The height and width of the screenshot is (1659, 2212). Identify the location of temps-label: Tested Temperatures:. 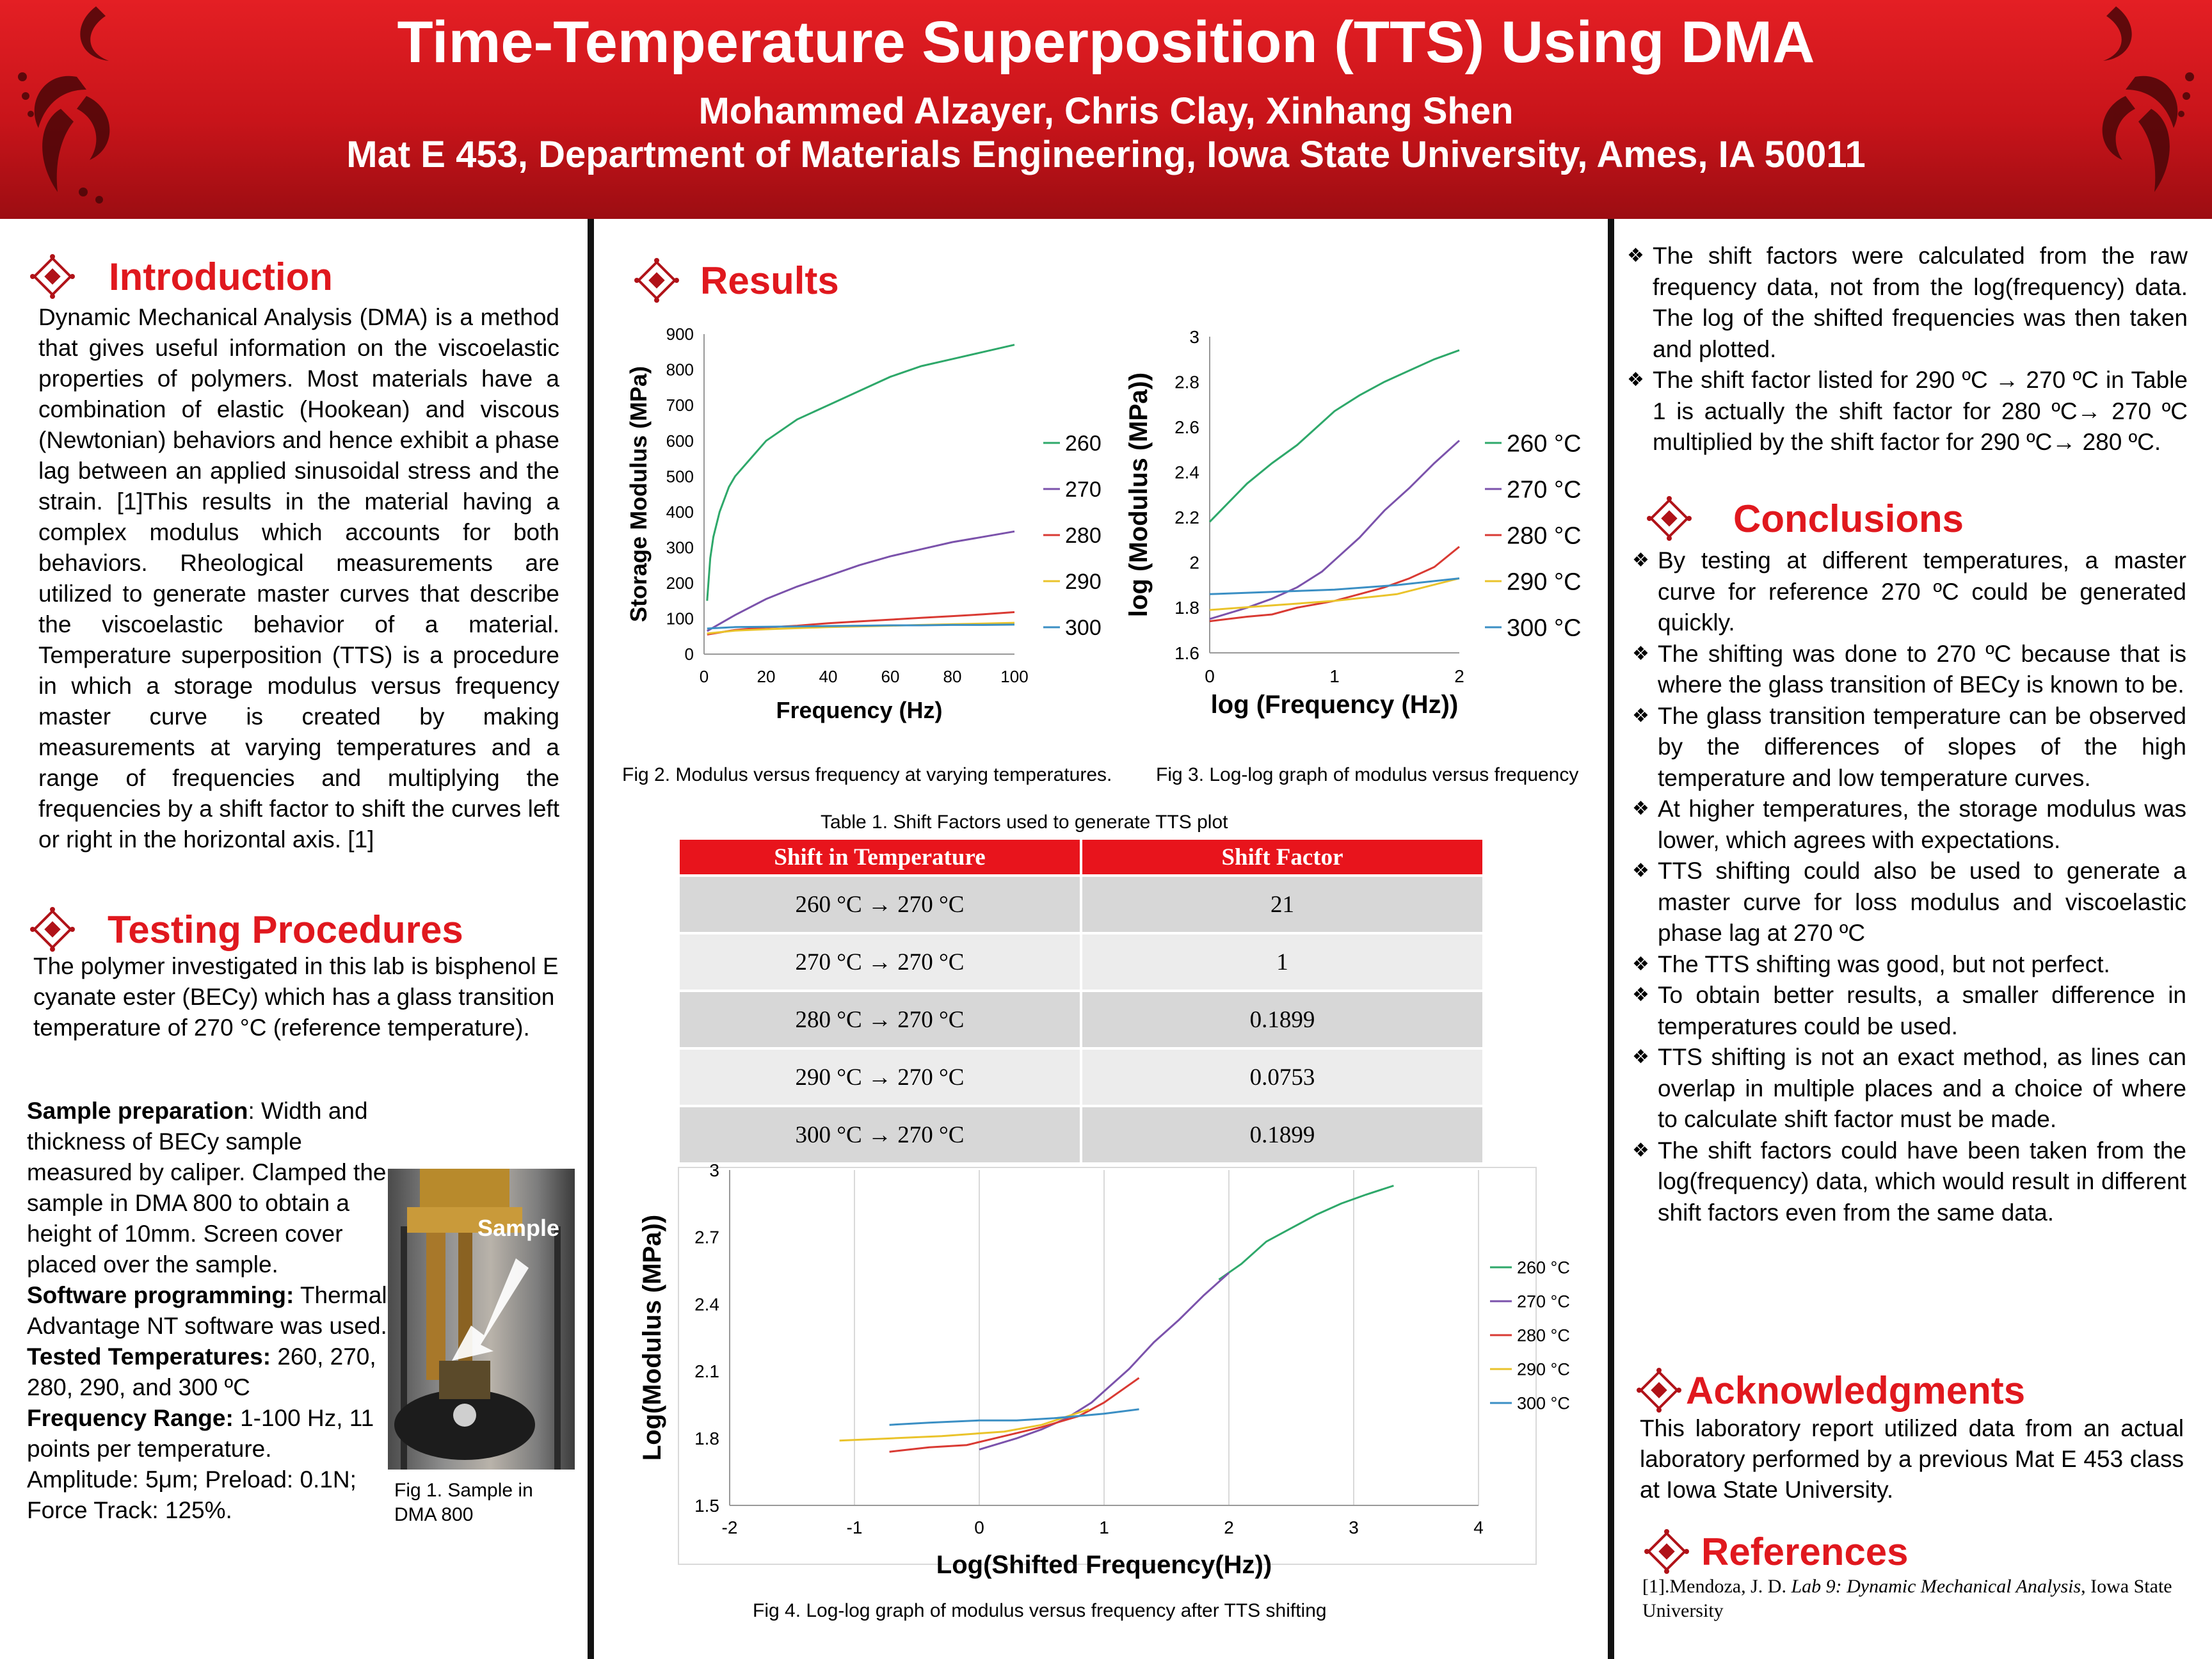
(149, 1356).